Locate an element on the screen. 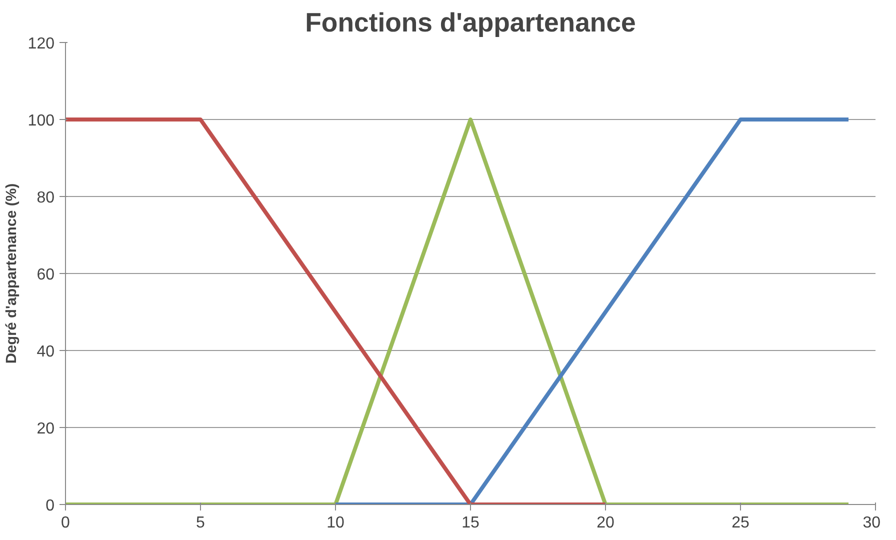 This screenshot has width=896, height=540. y-tick-label: 120 is located at coordinates (41, 44).